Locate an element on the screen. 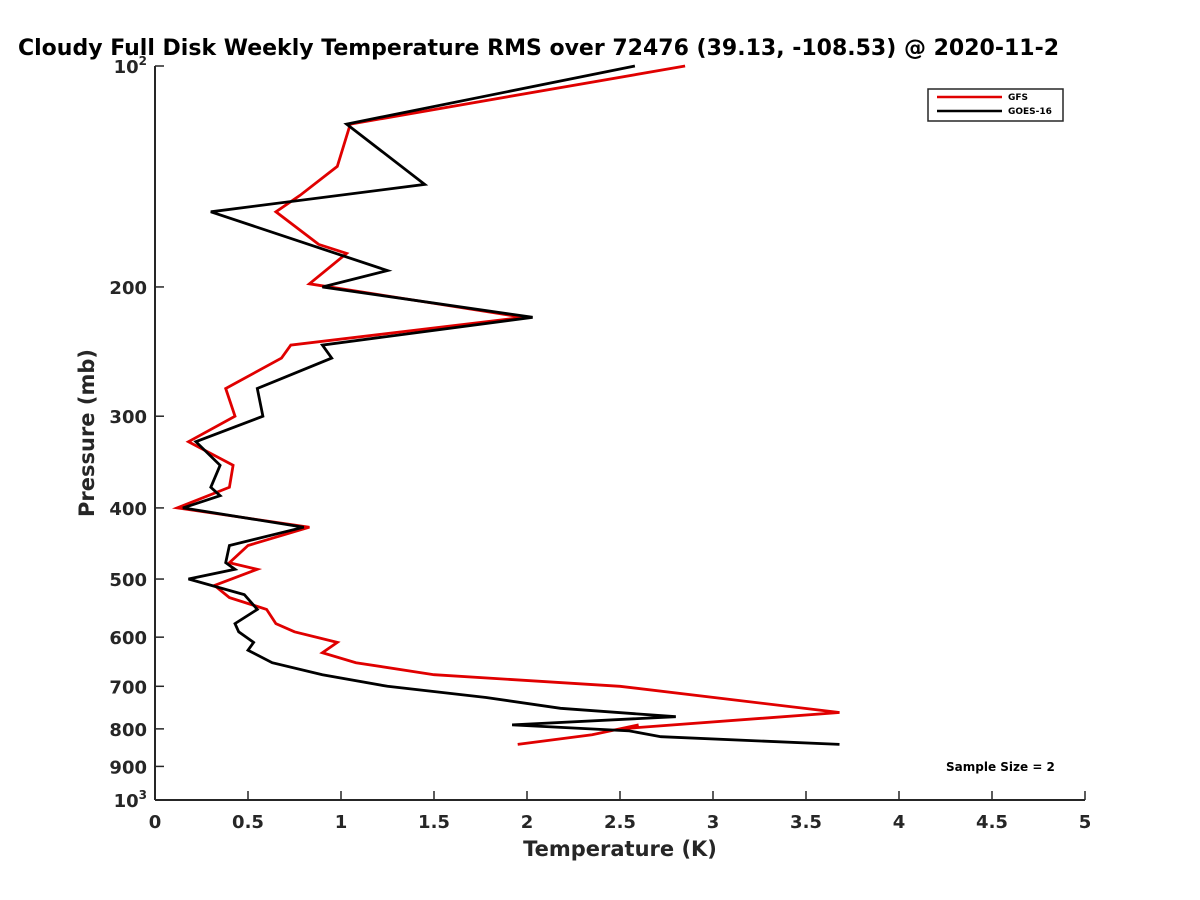  legend-label-gfs: GFS is located at coordinates (1018, 98).